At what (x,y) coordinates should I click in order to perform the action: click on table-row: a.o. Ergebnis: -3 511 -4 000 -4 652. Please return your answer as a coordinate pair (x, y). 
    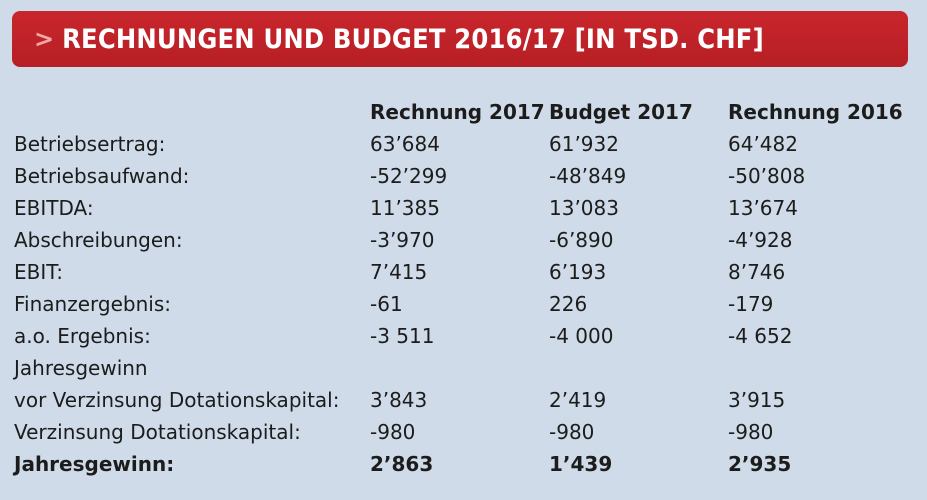
    Looking at the image, I should click on (456, 336).